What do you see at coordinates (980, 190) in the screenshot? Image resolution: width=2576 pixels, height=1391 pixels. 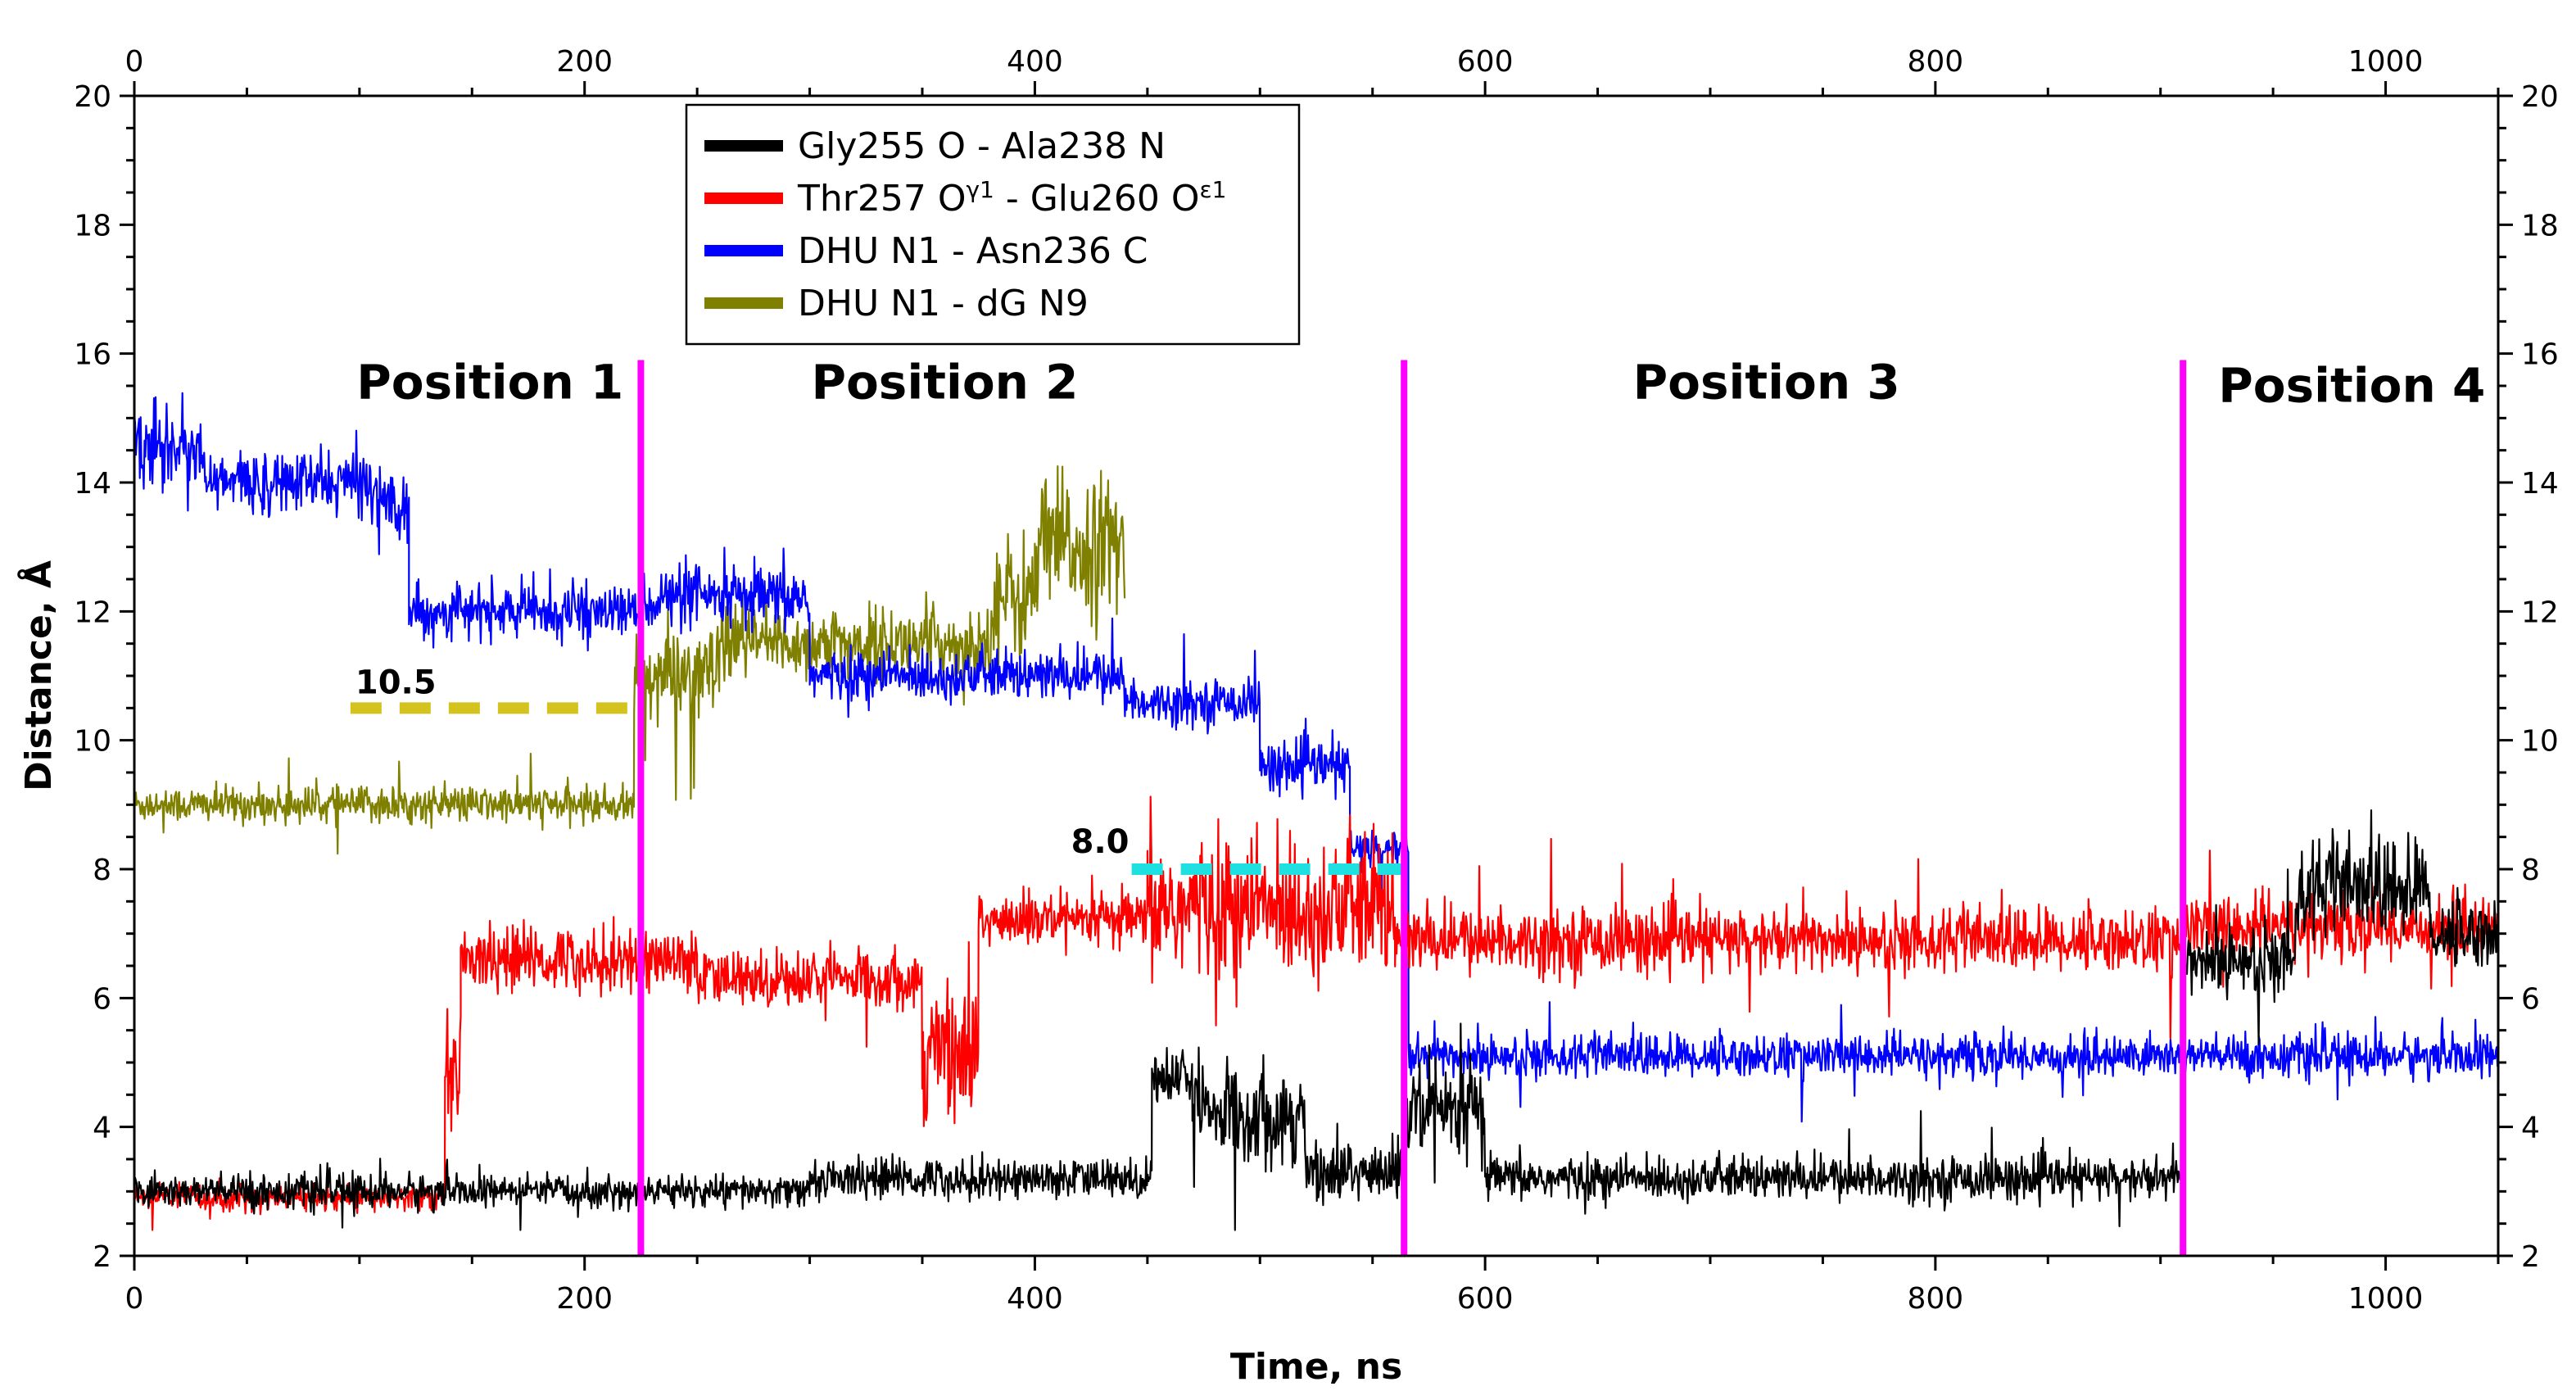 I see `legend-text-part: γ1` at bounding box center [980, 190].